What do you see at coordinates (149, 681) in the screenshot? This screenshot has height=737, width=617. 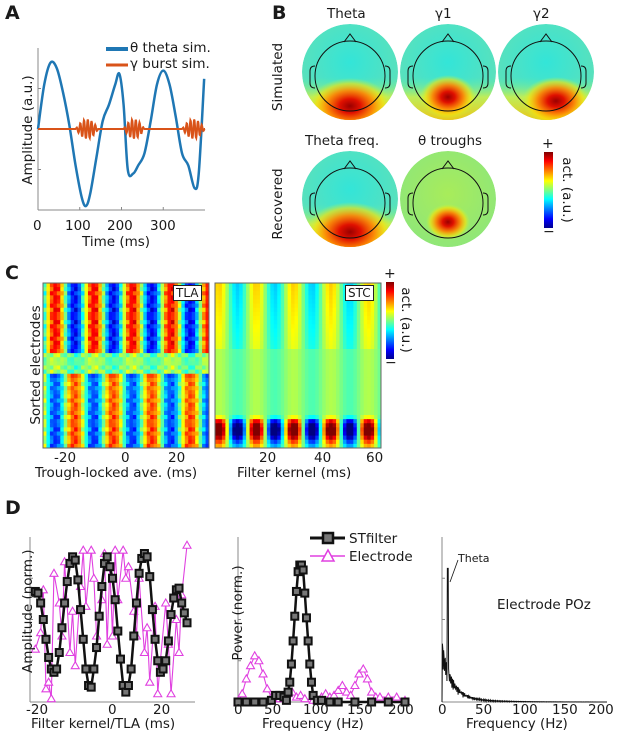 I see `electrode-point` at bounding box center [149, 681].